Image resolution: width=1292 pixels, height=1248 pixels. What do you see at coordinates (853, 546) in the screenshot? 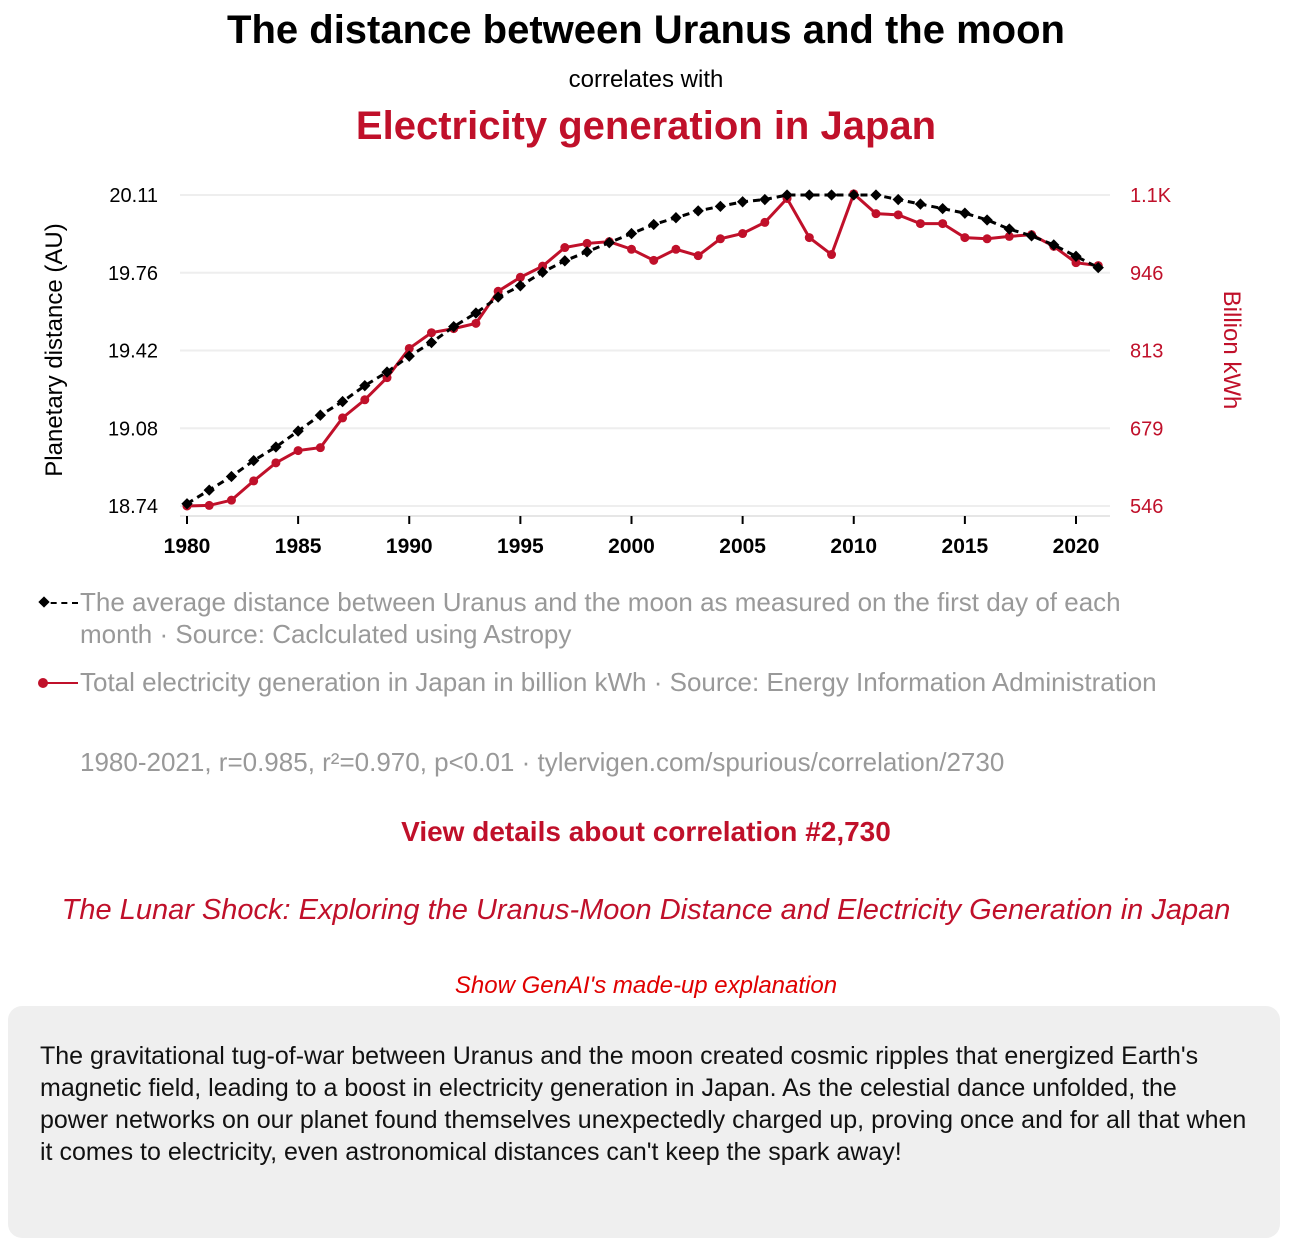
I see `x-tick-label: 2010` at bounding box center [853, 546].